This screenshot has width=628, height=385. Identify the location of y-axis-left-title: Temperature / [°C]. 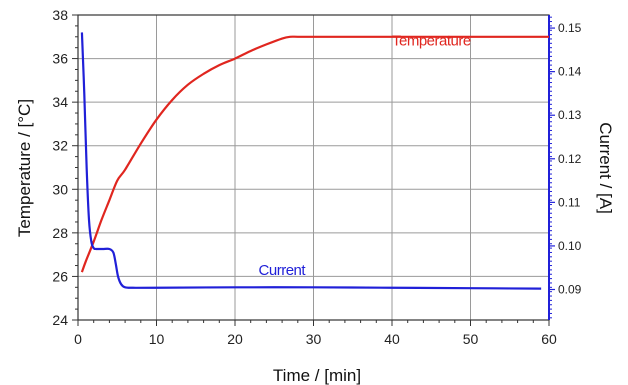
(24, 168).